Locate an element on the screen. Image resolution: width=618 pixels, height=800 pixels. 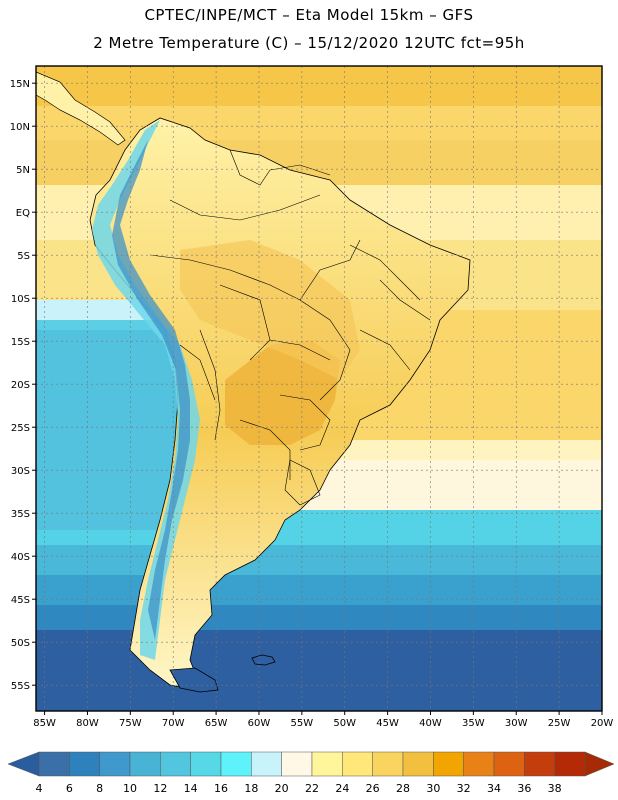
colorbar-label: 28 is located at coordinates (403, 788).